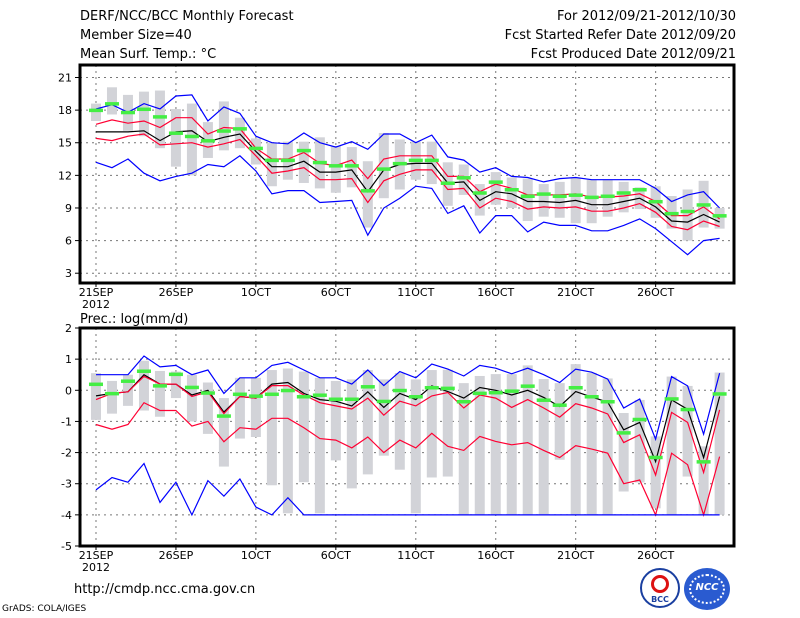 The image size is (800, 618). Describe the element at coordinates (66, 546) in the screenshot. I see `y-tick-label: -5` at that location.